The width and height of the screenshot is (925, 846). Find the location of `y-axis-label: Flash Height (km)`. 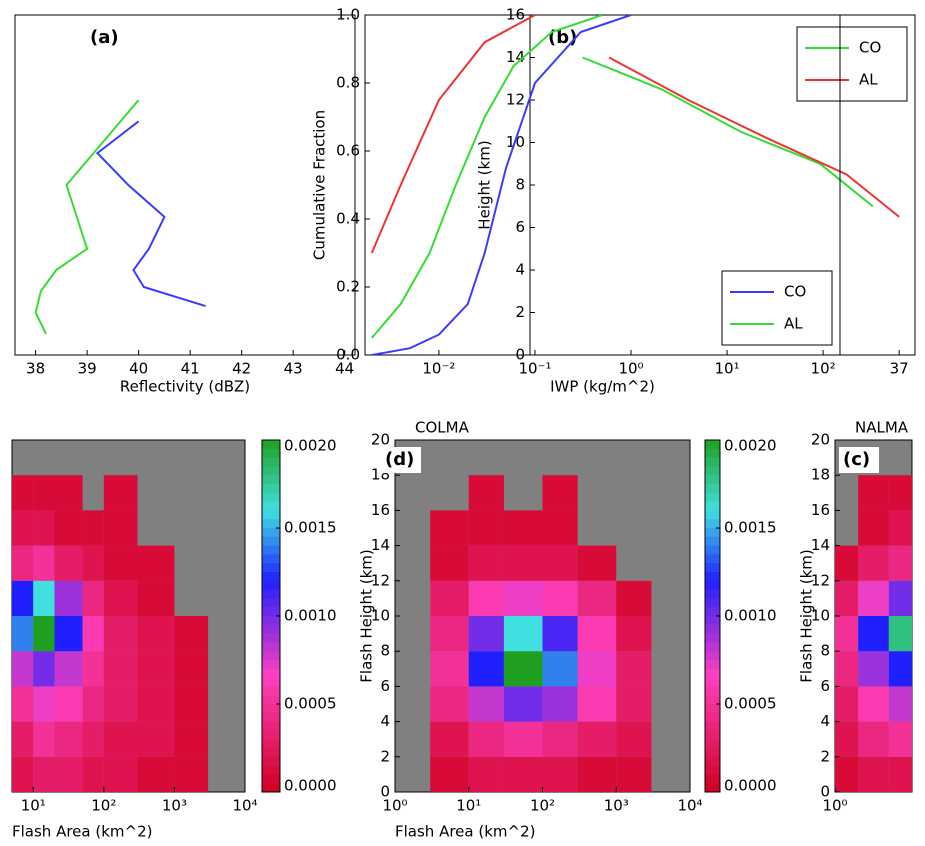

y-axis-label: Flash Height (km) is located at coordinates (367, 615).